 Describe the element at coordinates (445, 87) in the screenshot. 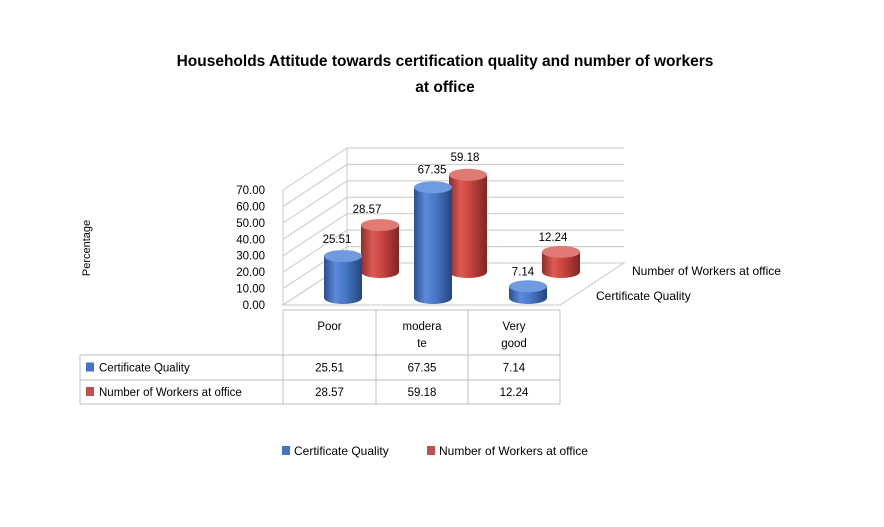

I see `chart-title-line2: at office` at that location.